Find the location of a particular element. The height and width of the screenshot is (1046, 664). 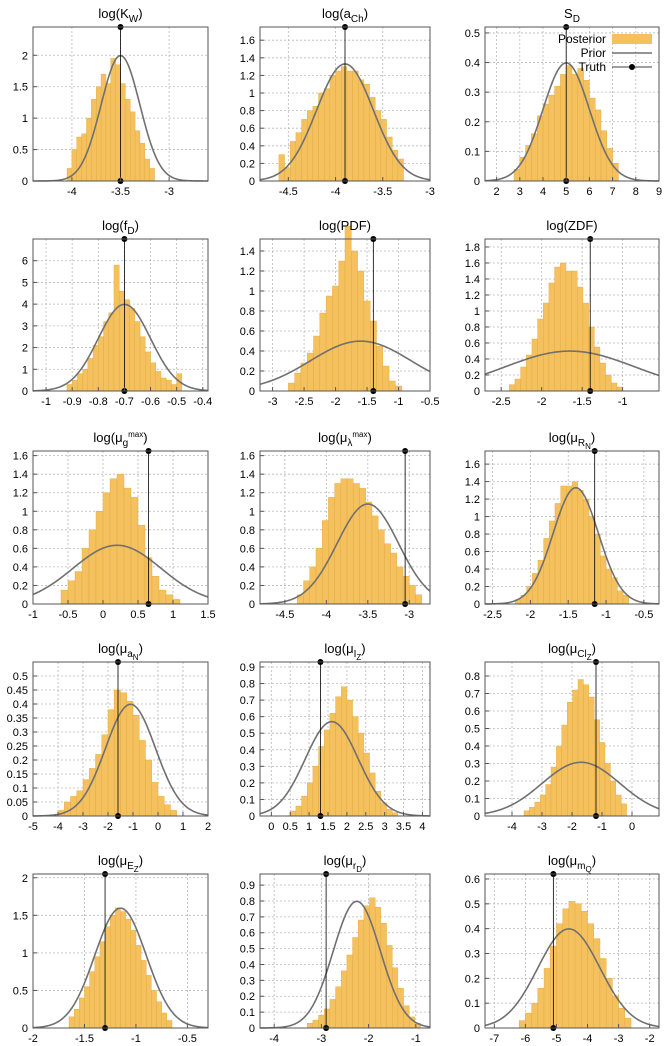

x-tick-label: -0.9 is located at coordinates (72, 402).